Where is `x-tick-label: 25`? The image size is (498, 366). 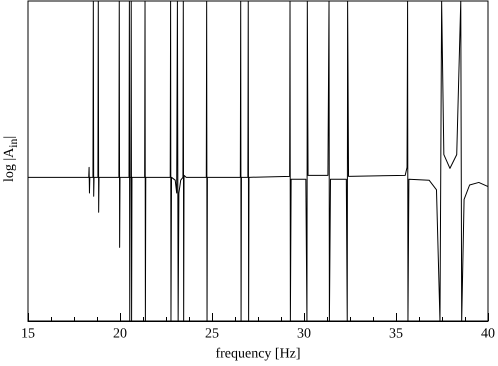 x-tick-label: 25 is located at coordinates (212, 334).